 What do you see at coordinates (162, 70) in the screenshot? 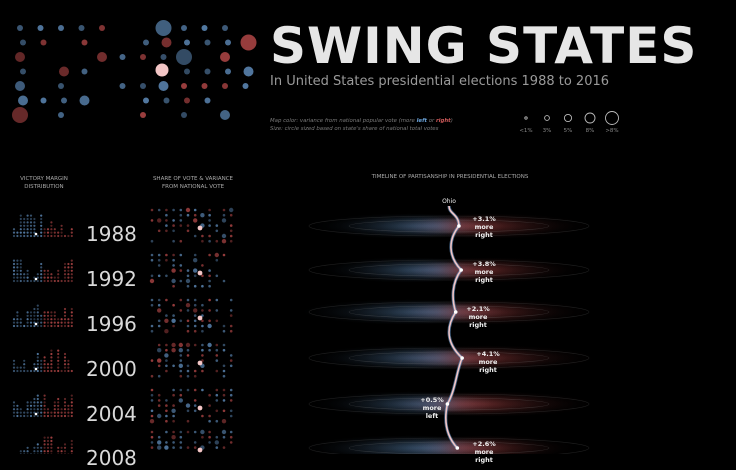
I see `ohio-state-circle` at bounding box center [162, 70].